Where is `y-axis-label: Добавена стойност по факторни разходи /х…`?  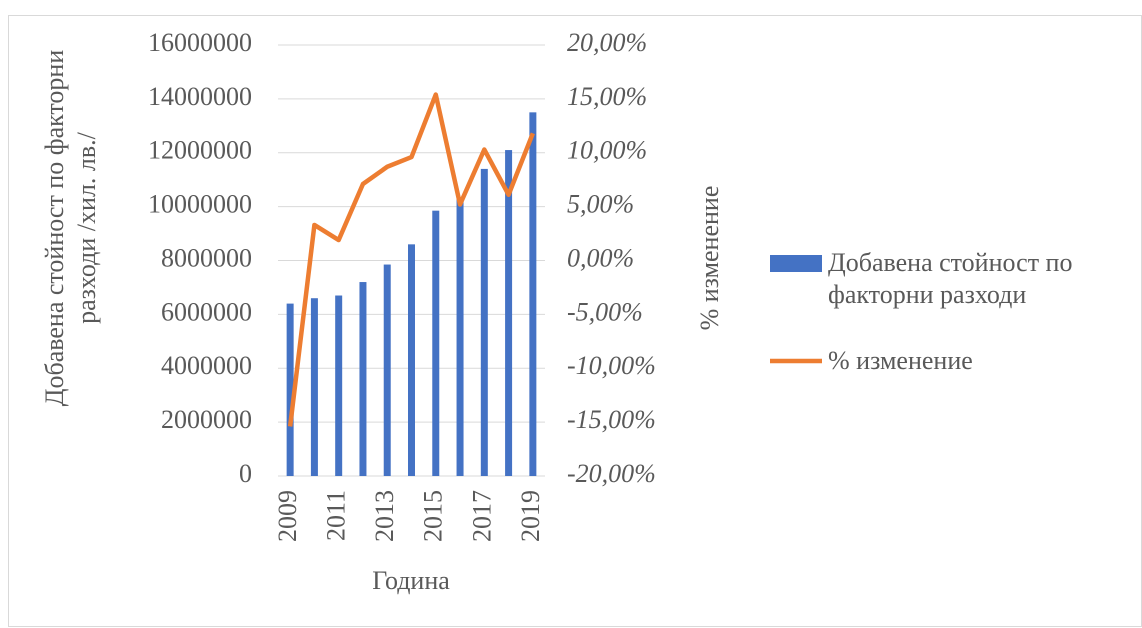 y-axis-label: Добавена стойност по факторни разходи /х… is located at coordinates (70, 228).